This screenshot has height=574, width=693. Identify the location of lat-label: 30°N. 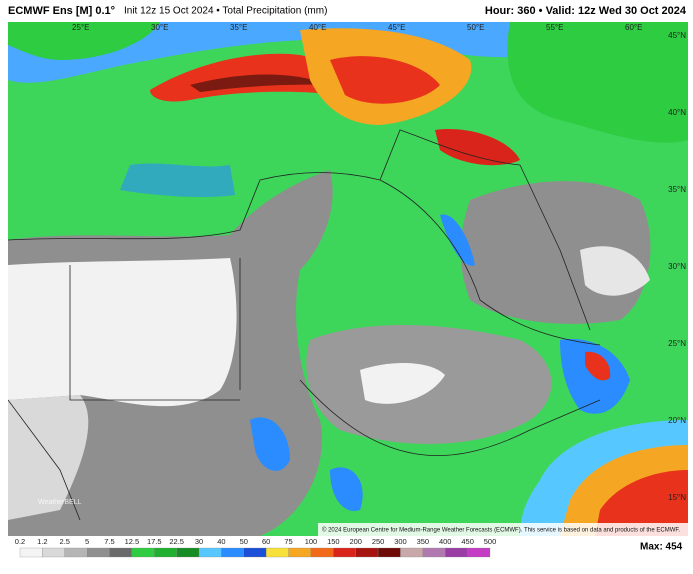
(677, 266).